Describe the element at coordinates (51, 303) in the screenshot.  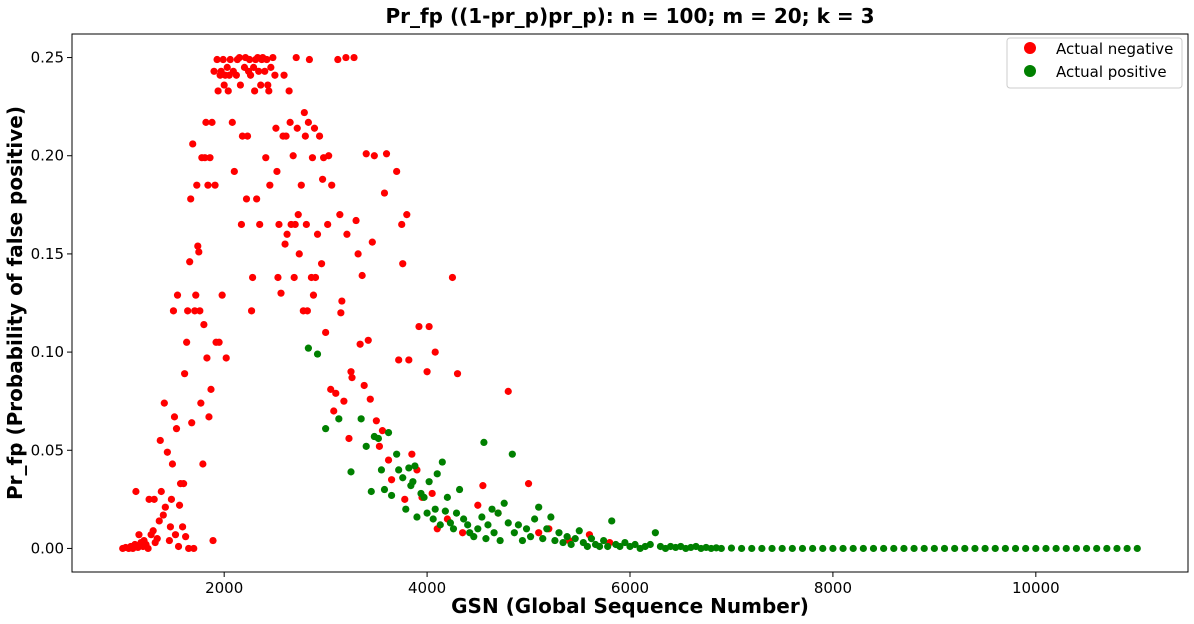
I see `y-axis-ticks: 0.00 0.05 0.10 0.15 0.20 0.25` at that location.